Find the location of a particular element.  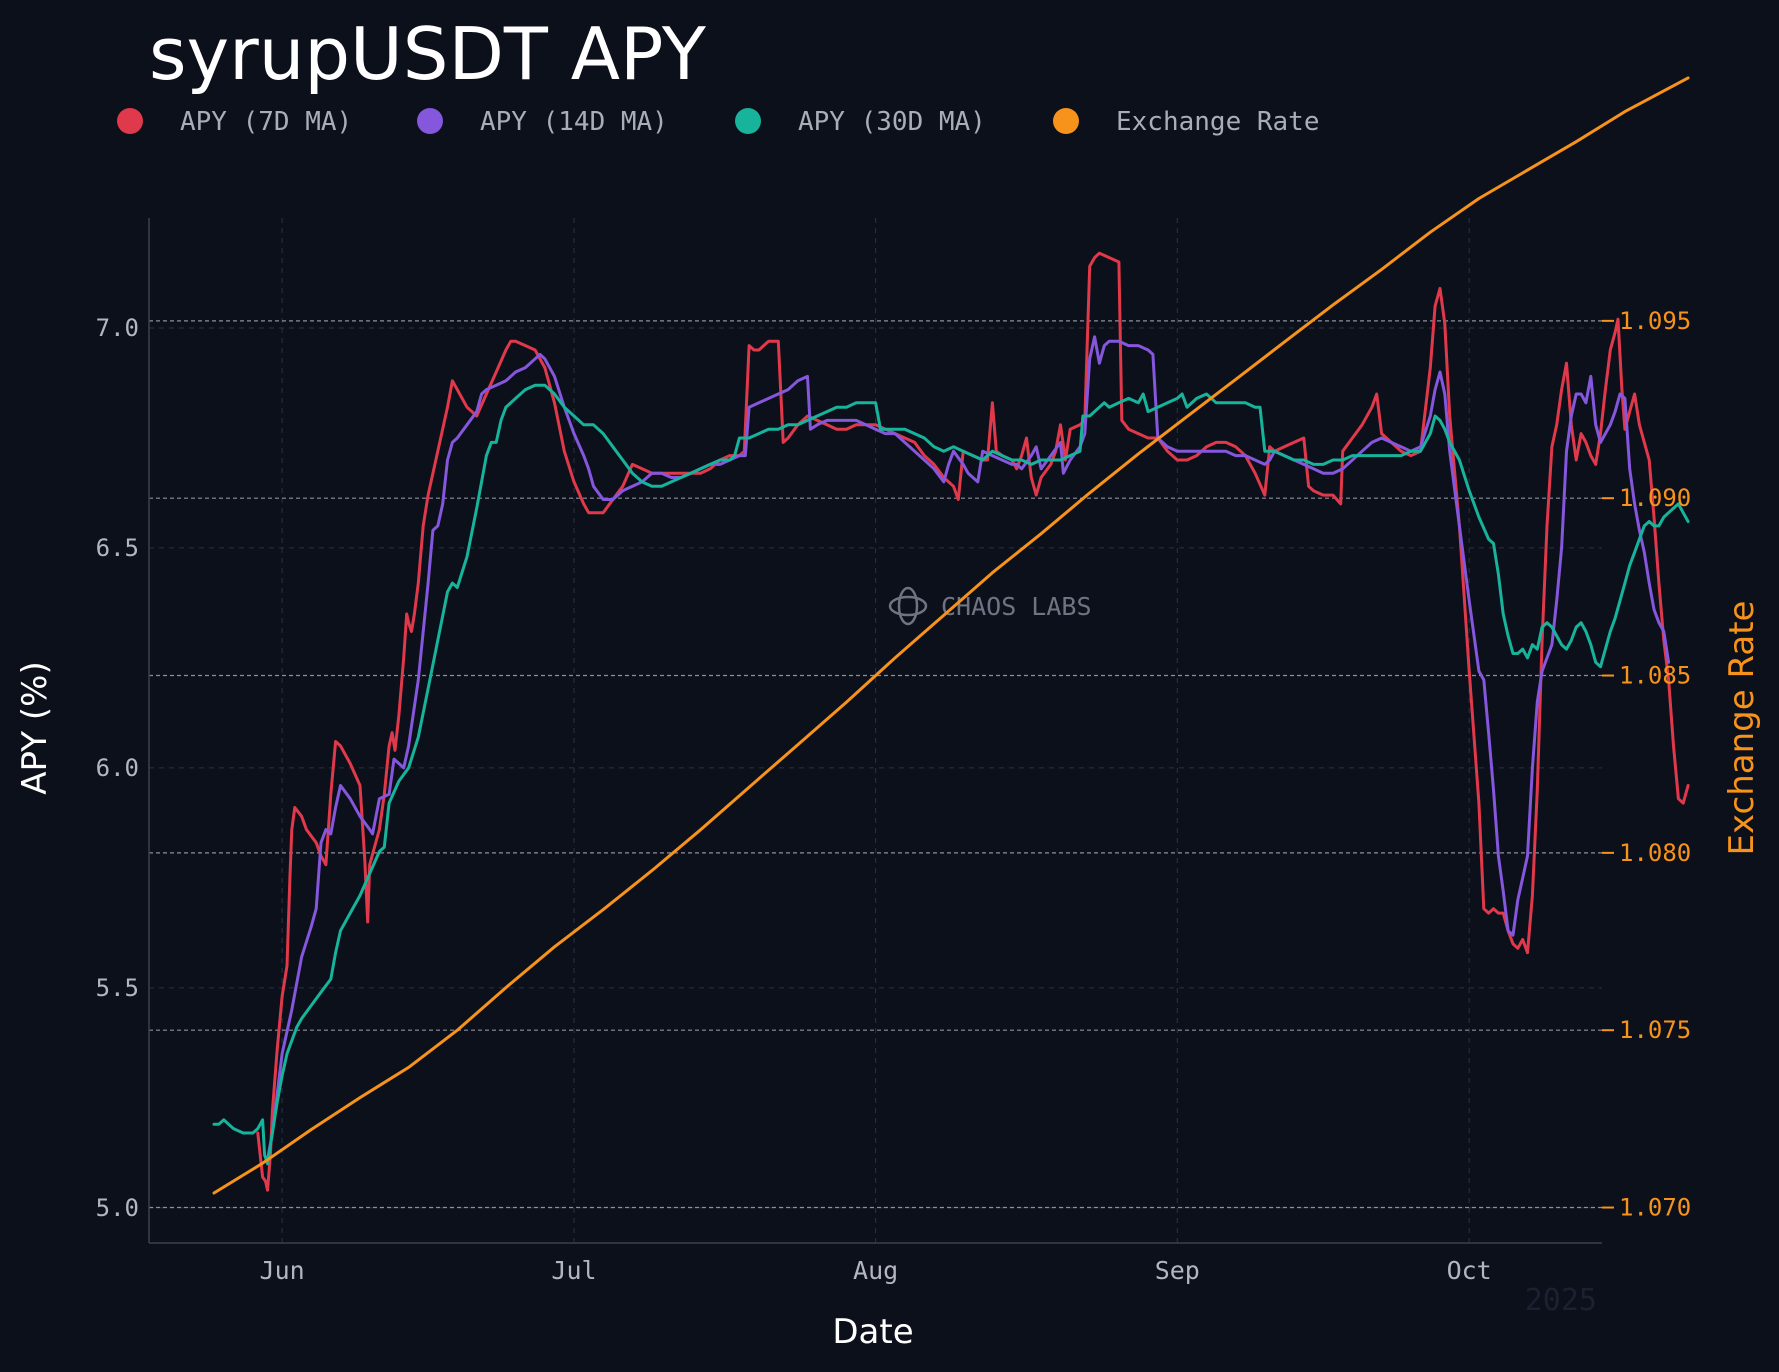

chaos-labs-logo-icon is located at coordinates (908, 606).